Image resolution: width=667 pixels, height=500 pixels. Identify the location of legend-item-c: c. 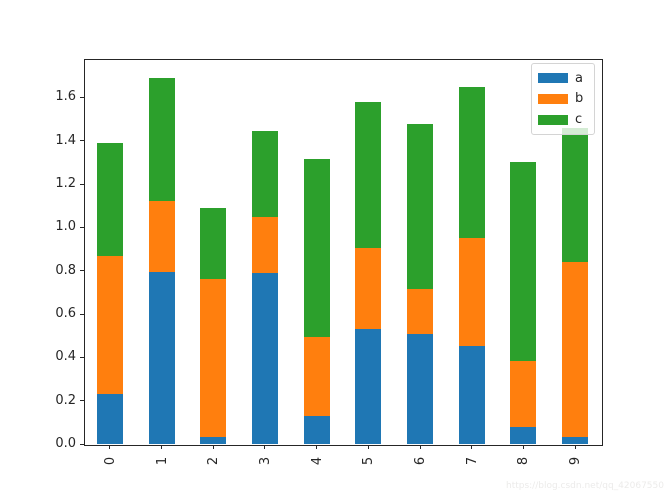
(563, 119).